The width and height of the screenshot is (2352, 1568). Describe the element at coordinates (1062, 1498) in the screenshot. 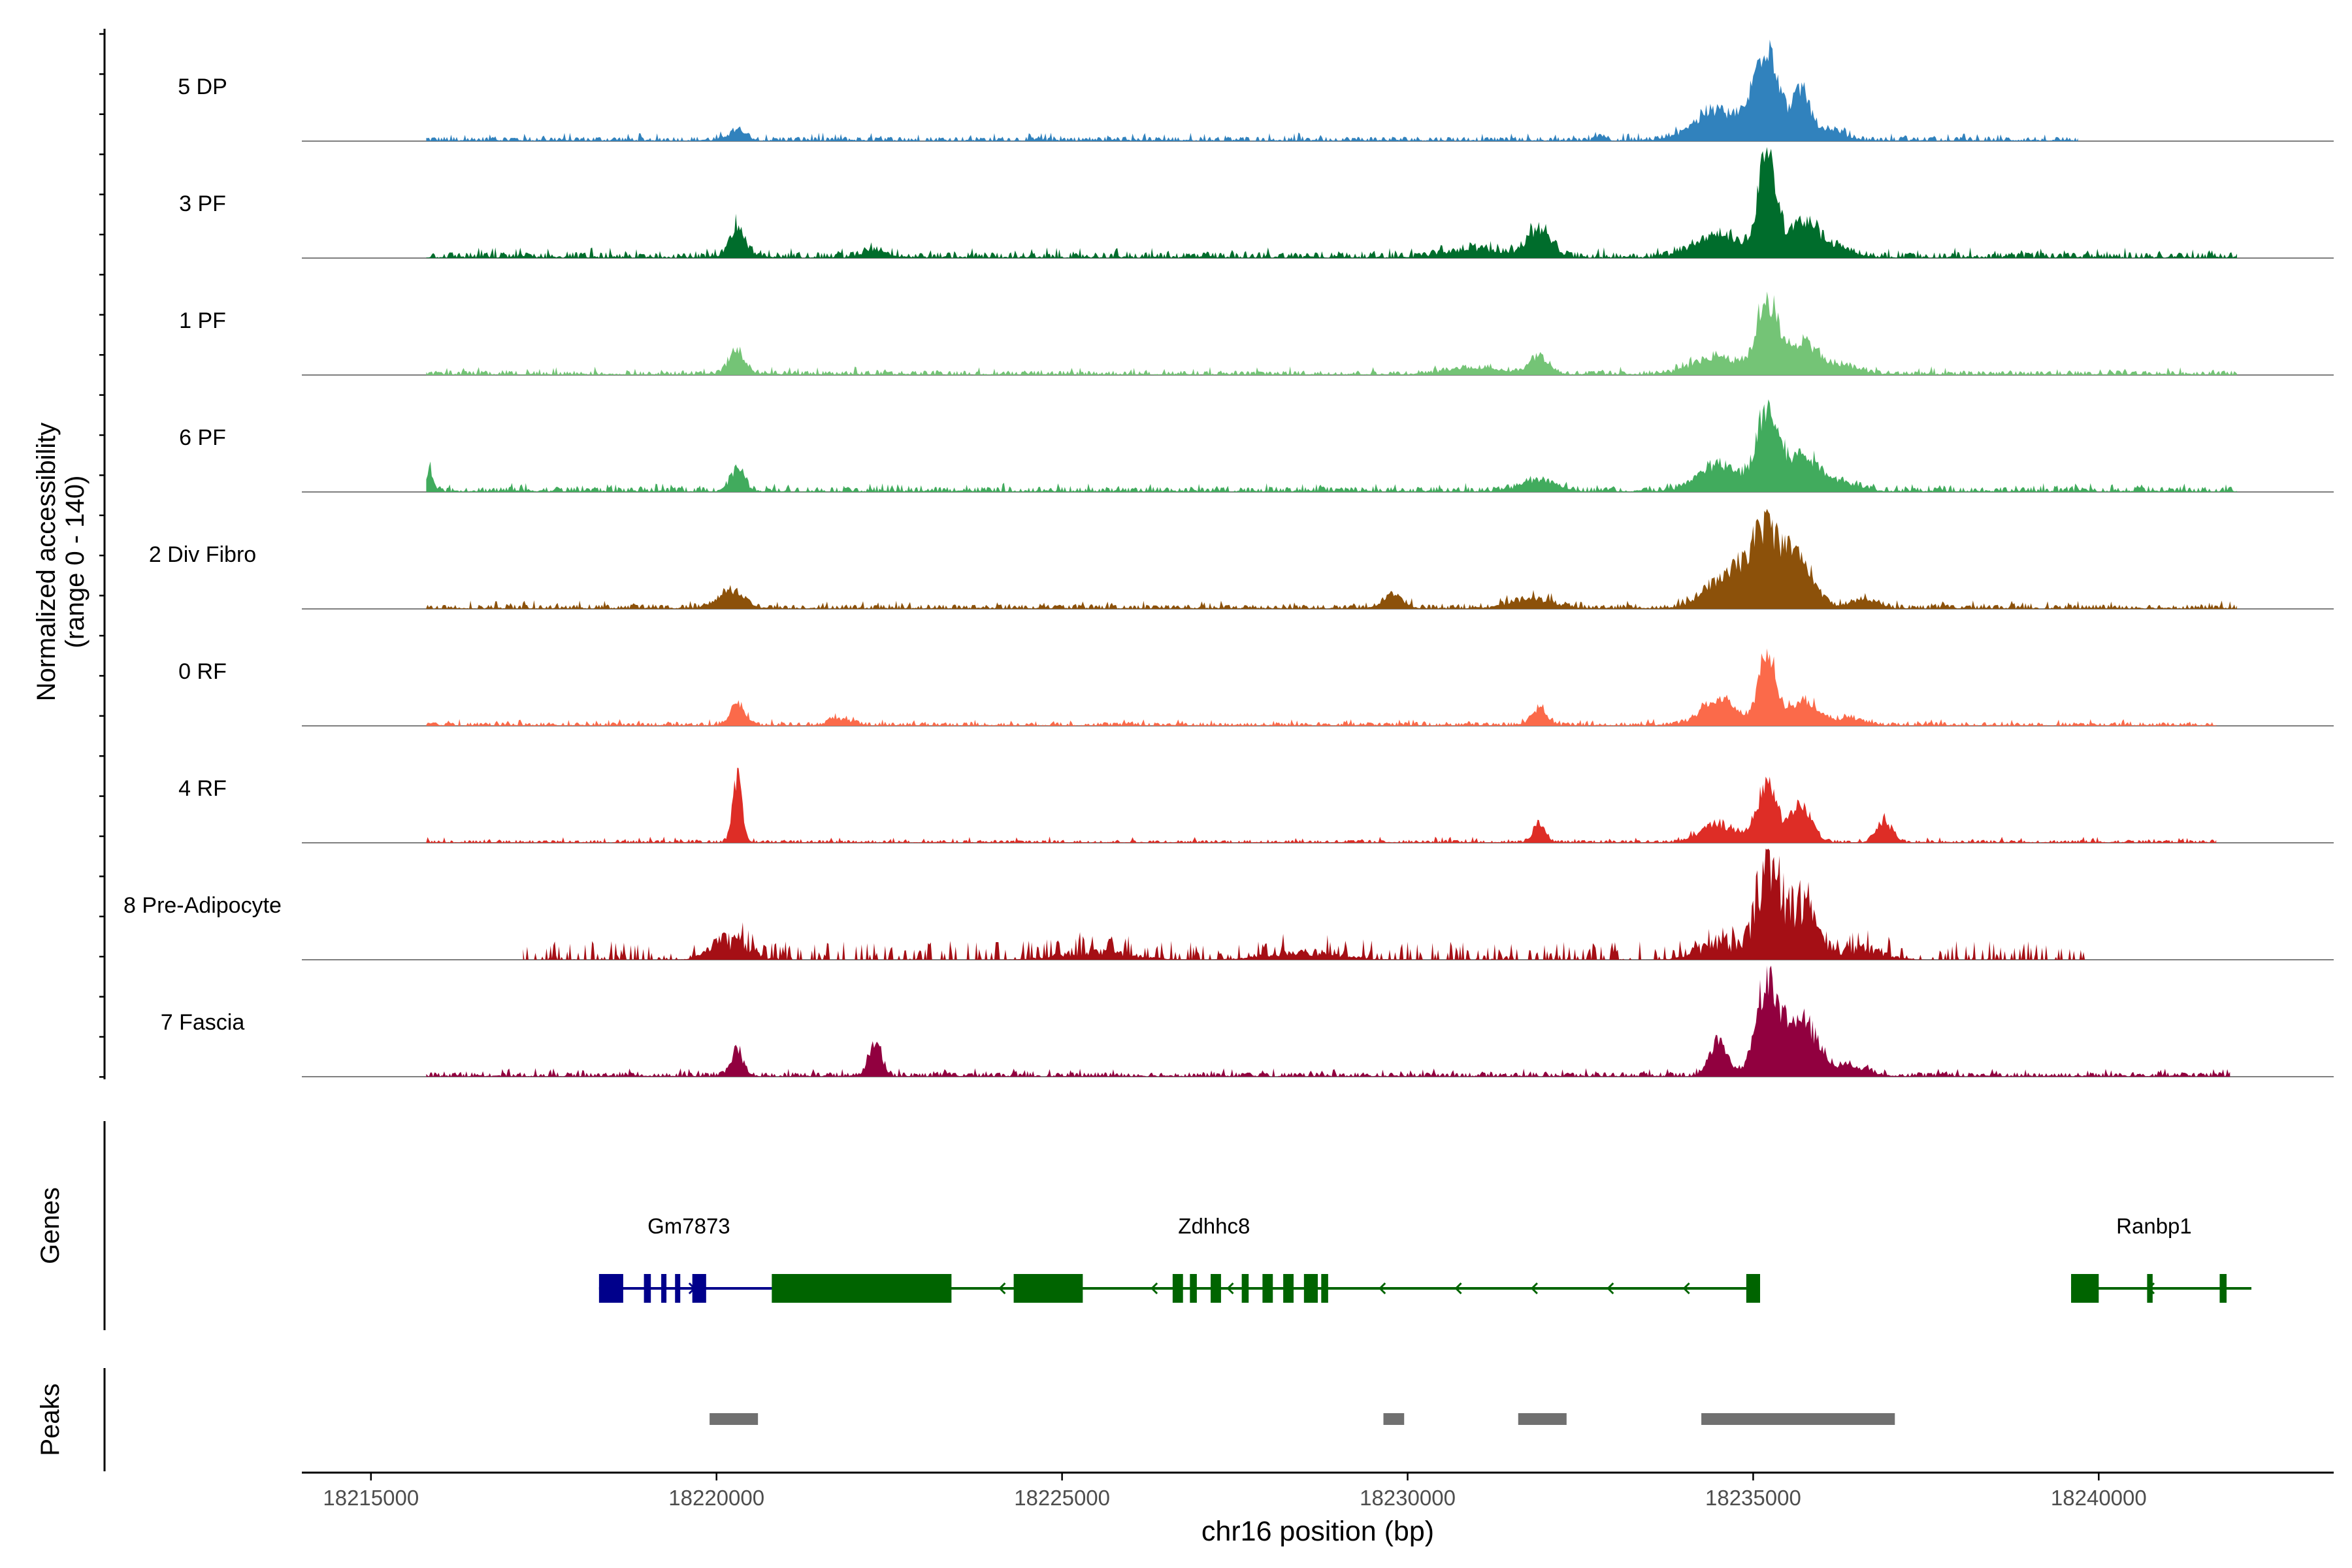

I see `x-tick-label: 18225000` at that location.